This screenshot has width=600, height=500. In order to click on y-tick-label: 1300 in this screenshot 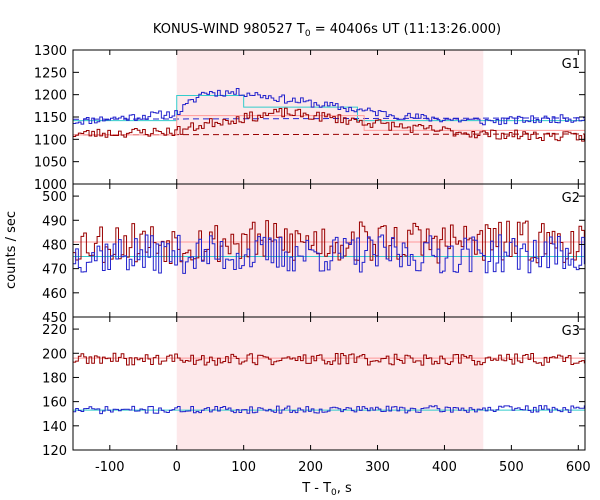, I will do `click(50, 51)`.